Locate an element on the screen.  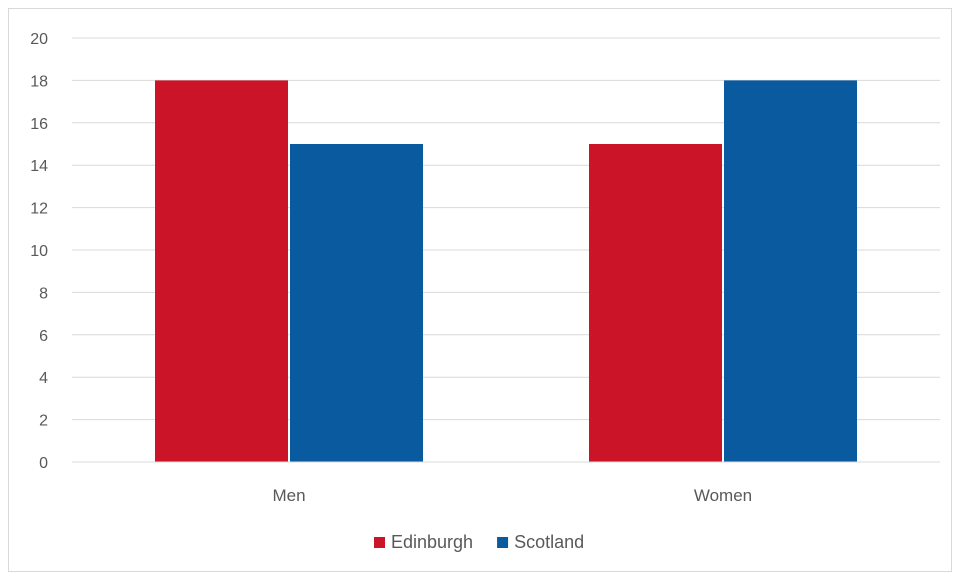
y-tick-label-12: 12 is located at coordinates (39, 209).